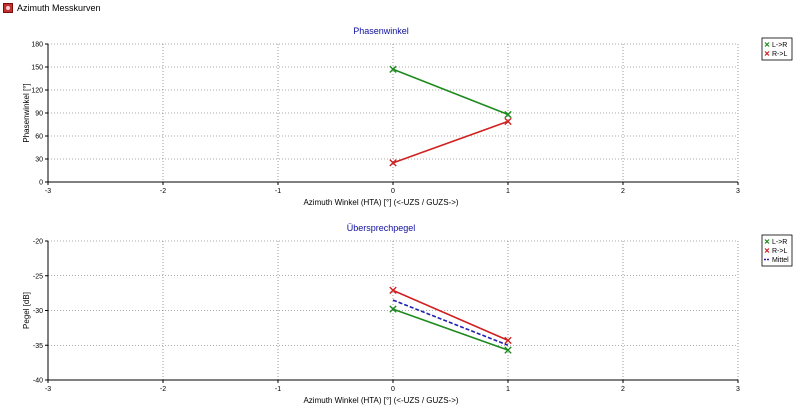  Describe the element at coordinates (400, 8) in the screenshot. I see `window-titlebar: Azimuth Messkurven` at that location.